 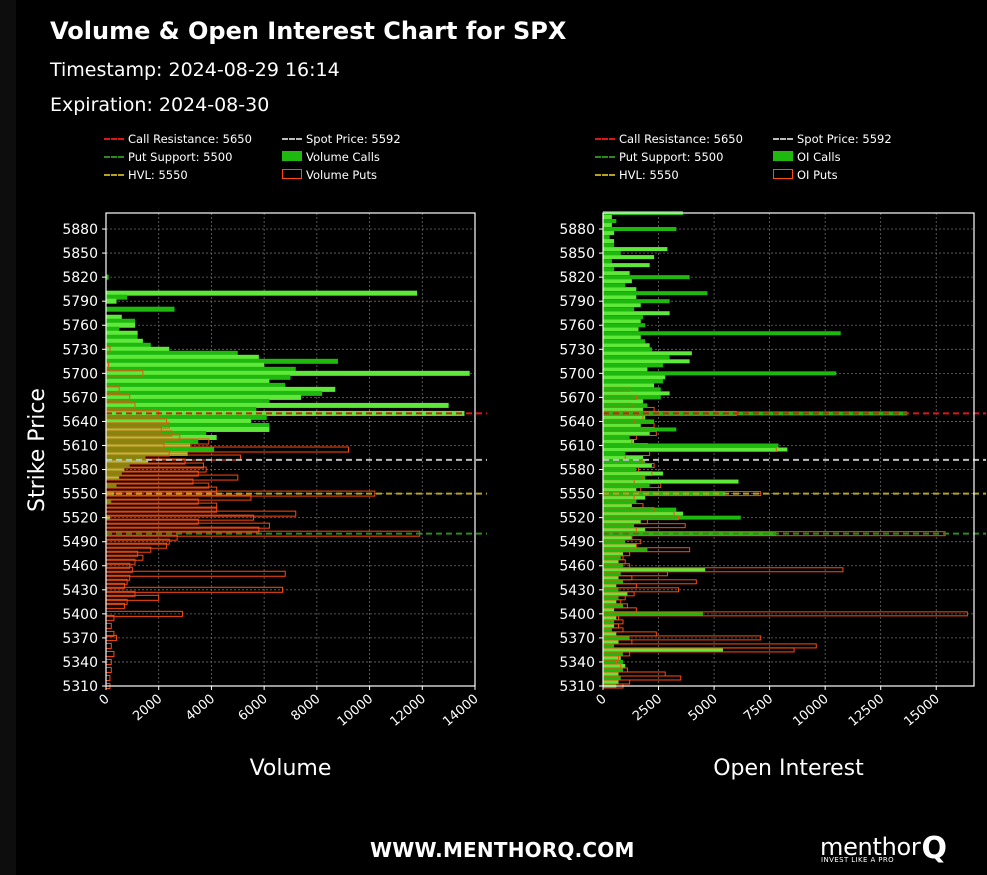 I want to click on y-tick-label: 5700, so click(x=80, y=374).